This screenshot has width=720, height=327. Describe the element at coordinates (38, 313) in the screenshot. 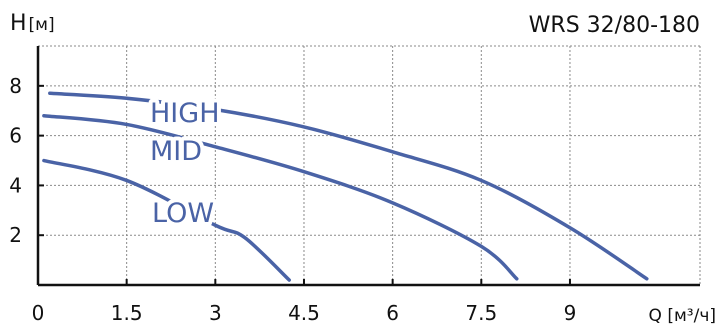

I see `x-tick-label: 0` at that location.